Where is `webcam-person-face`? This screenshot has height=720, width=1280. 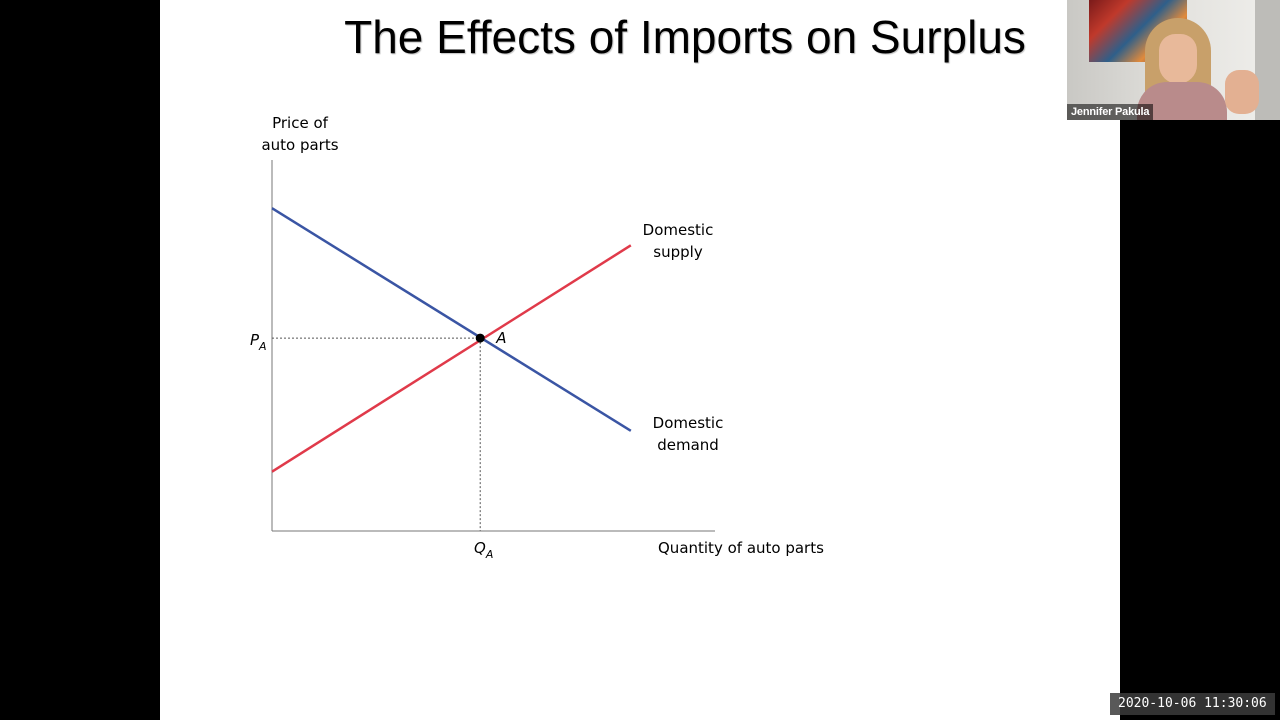 webcam-person-face is located at coordinates (1178, 59).